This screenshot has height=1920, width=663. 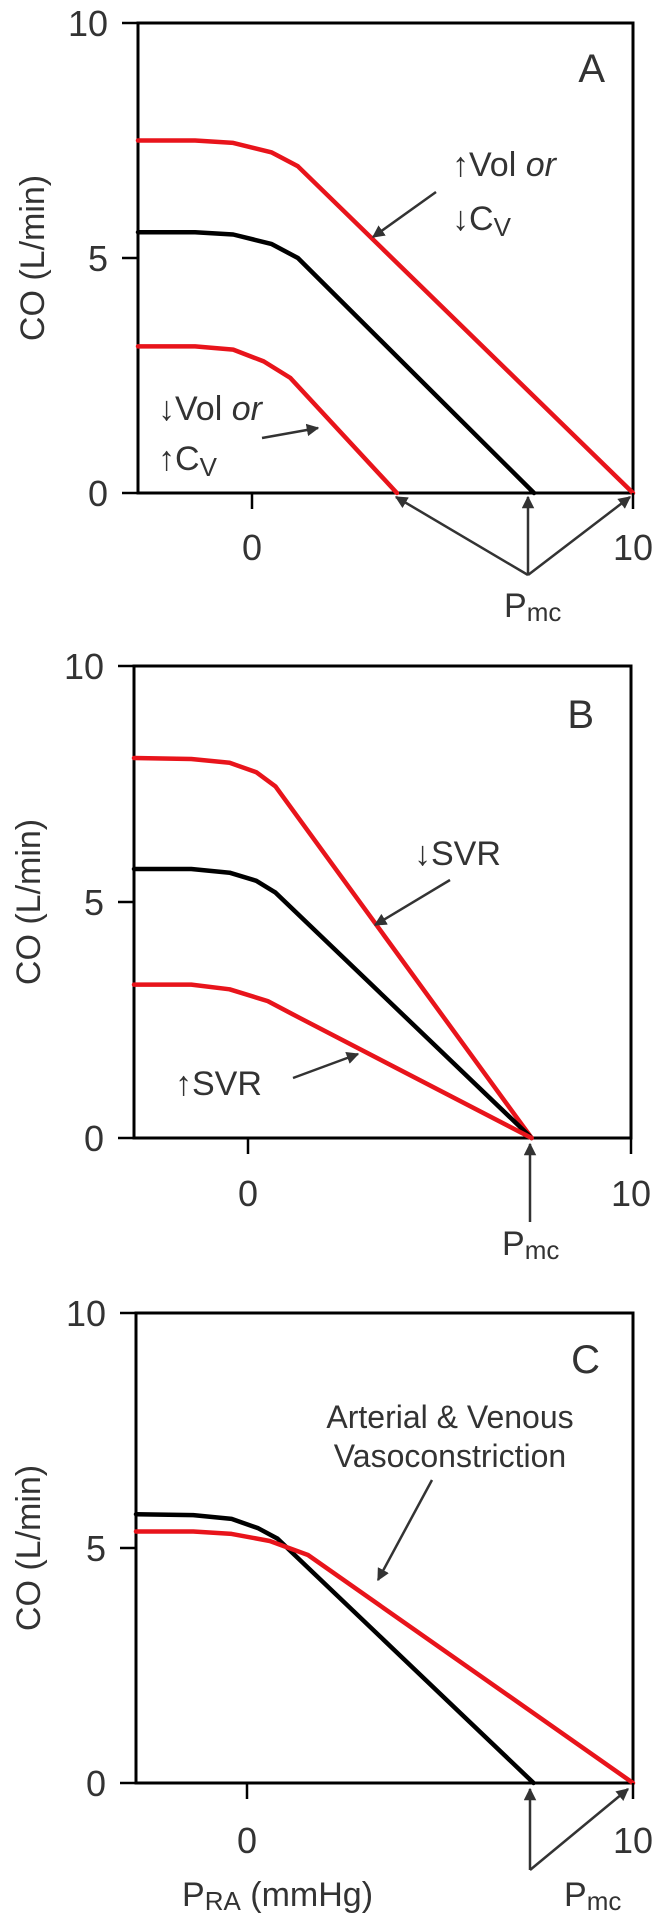 I want to click on panel-c-pmc-label: Pmc, so click(x=592, y=1896).